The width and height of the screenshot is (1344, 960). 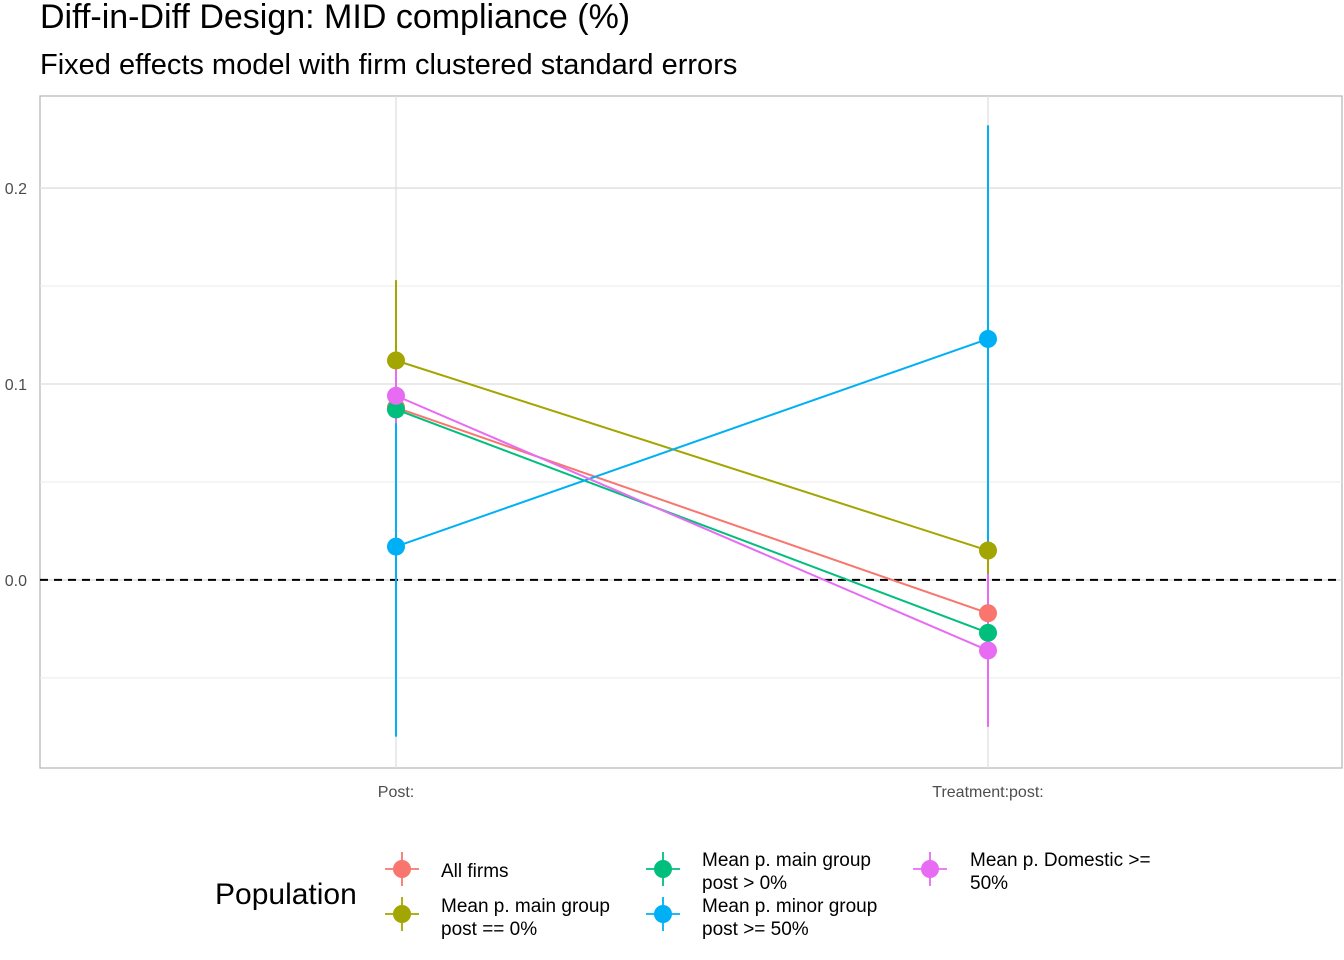 I want to click on chart-title: Diff-in-Diff Design: MID compliance (%), so click(x=335, y=18).